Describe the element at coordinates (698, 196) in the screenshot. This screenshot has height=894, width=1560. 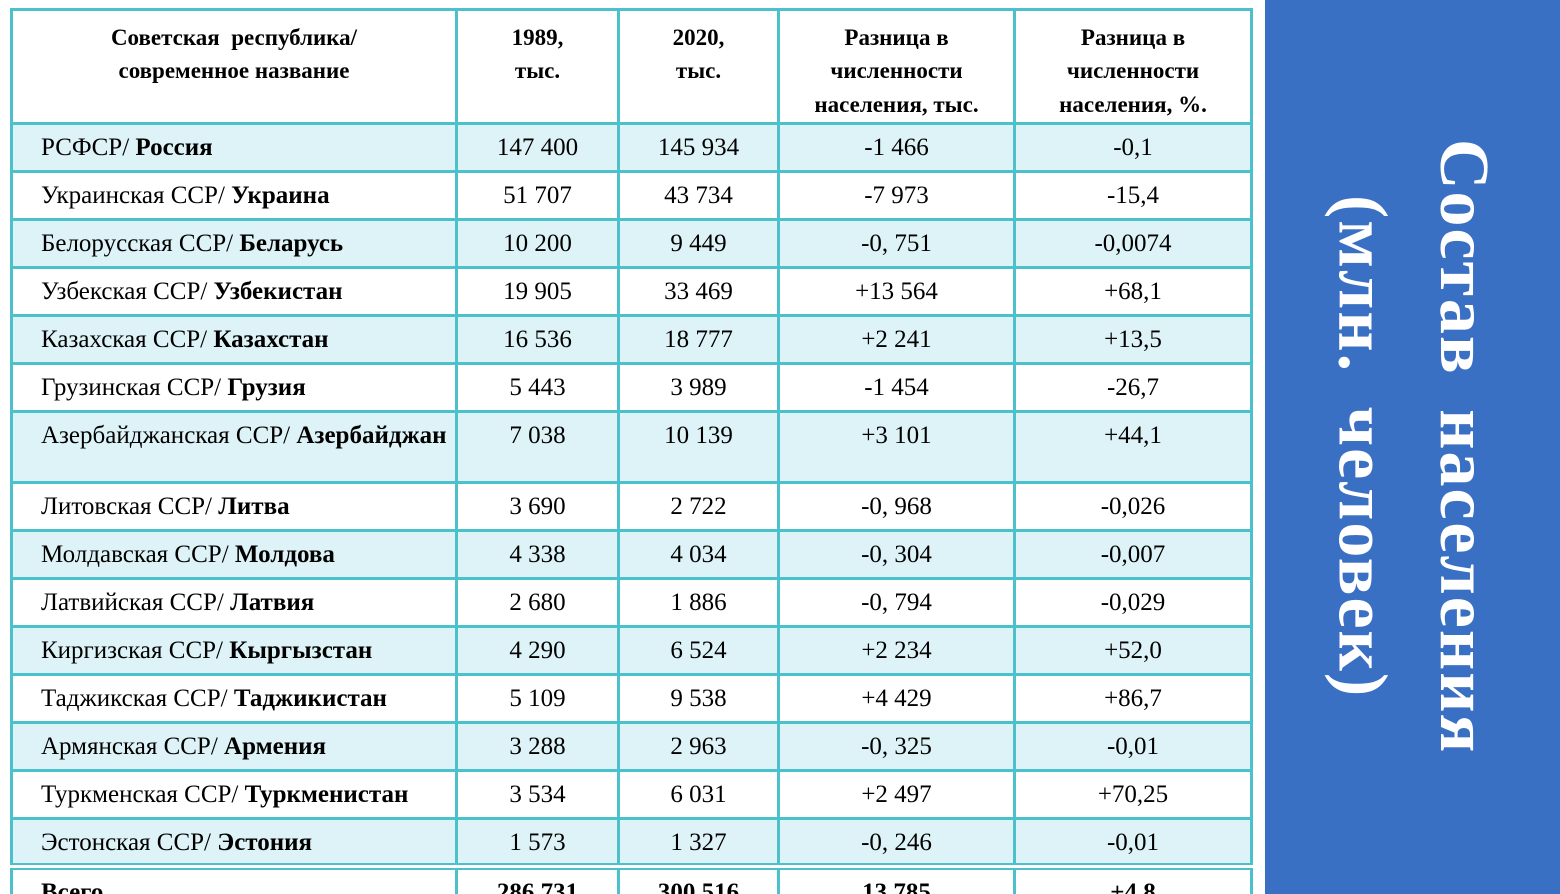
I see `population-2020-cell: 43 734` at that location.